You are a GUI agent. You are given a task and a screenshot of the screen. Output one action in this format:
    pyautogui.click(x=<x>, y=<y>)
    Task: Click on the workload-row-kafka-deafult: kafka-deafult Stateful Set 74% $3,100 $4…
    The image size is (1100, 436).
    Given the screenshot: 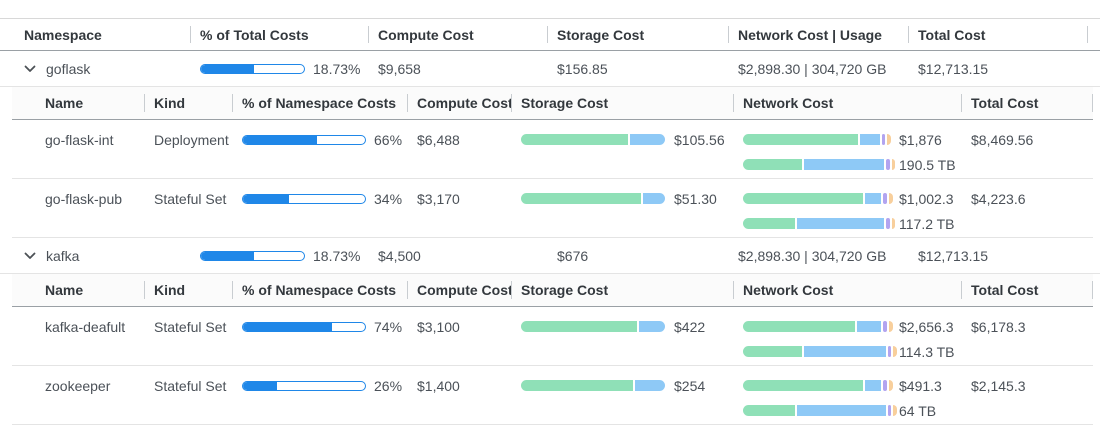 What is the action you would take?
    pyautogui.click(x=552, y=336)
    